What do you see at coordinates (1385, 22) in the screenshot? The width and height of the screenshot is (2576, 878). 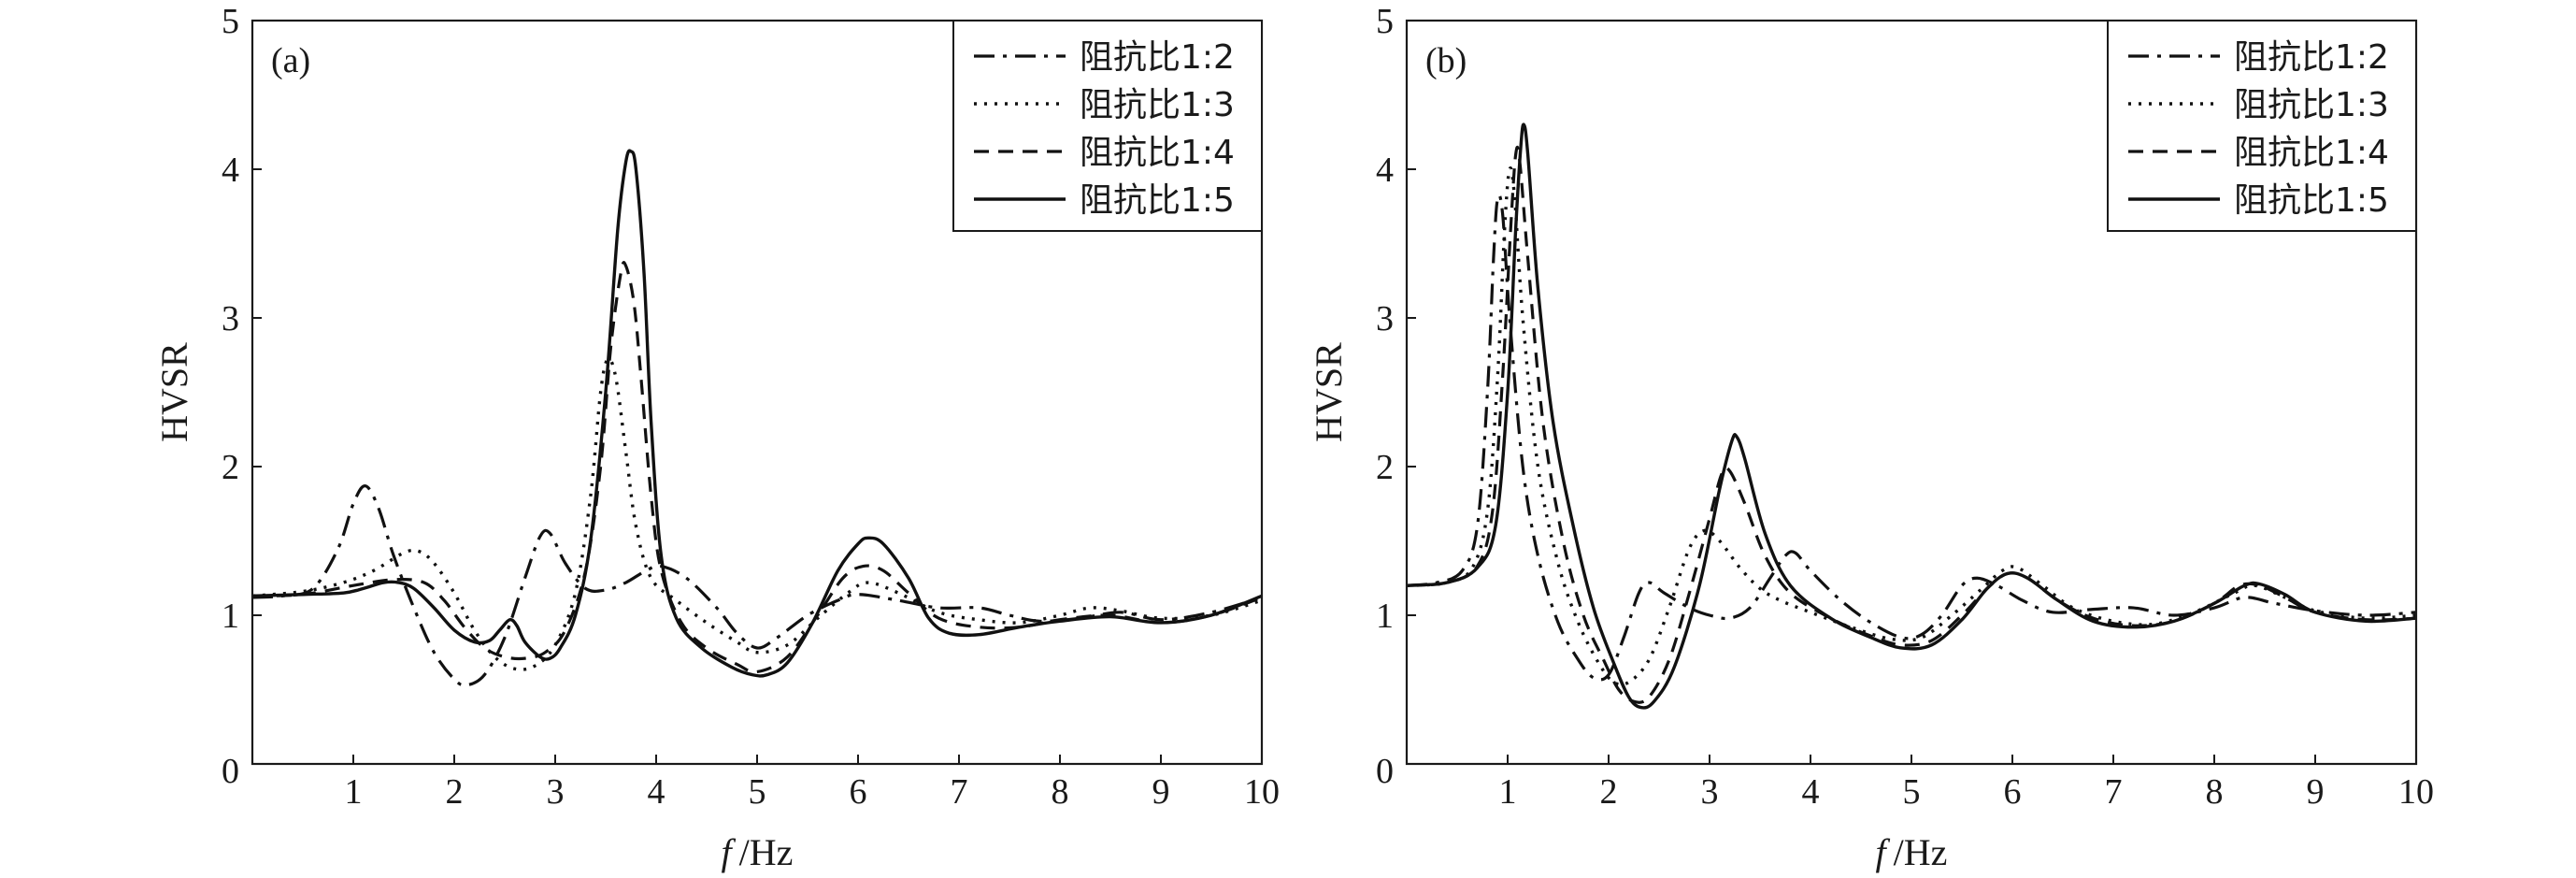 I see `panel-b-y-tick-label: 5` at bounding box center [1385, 22].